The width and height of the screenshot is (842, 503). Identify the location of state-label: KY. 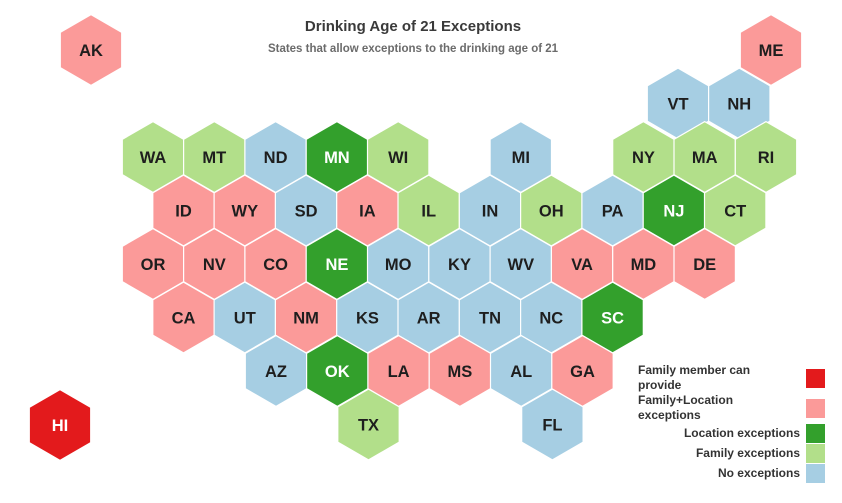
(459, 265).